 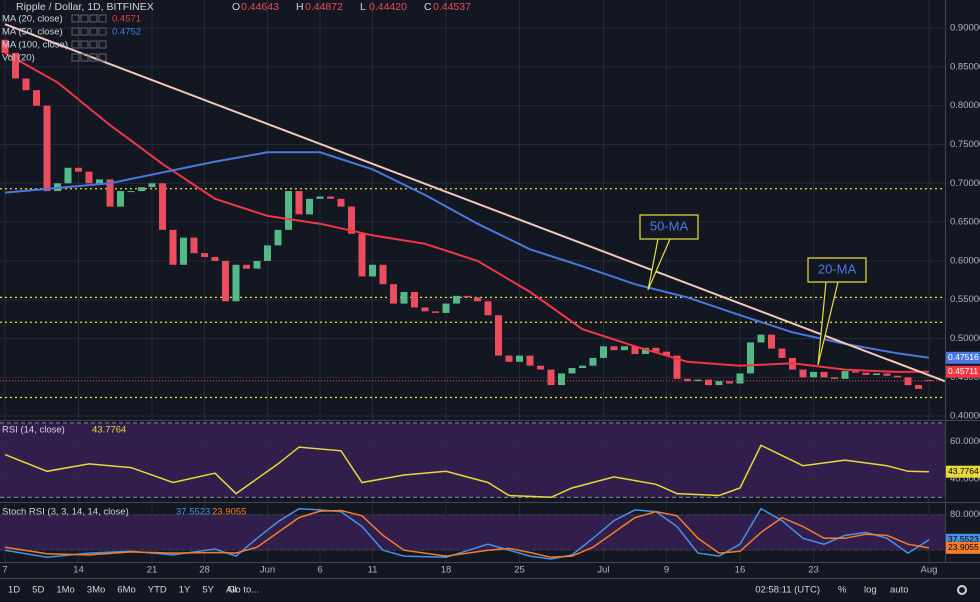 I want to click on x-tick-label: 28, so click(x=204, y=570).